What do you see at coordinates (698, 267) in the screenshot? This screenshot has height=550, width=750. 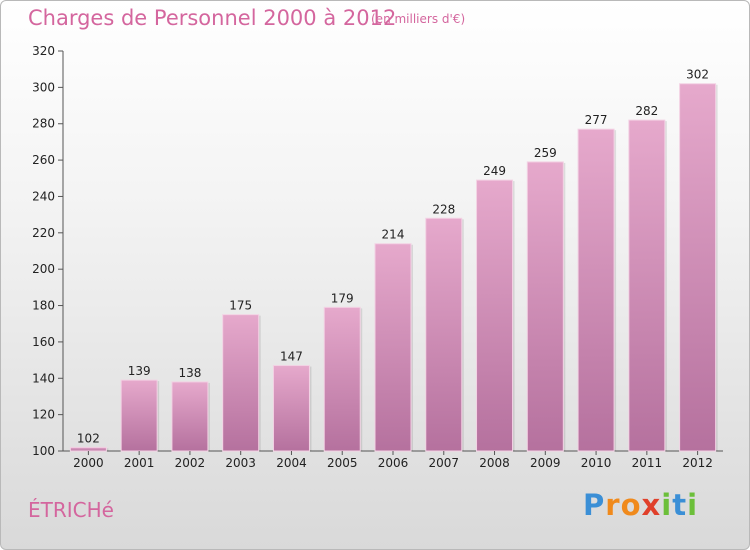 I see `bar-2012` at bounding box center [698, 267].